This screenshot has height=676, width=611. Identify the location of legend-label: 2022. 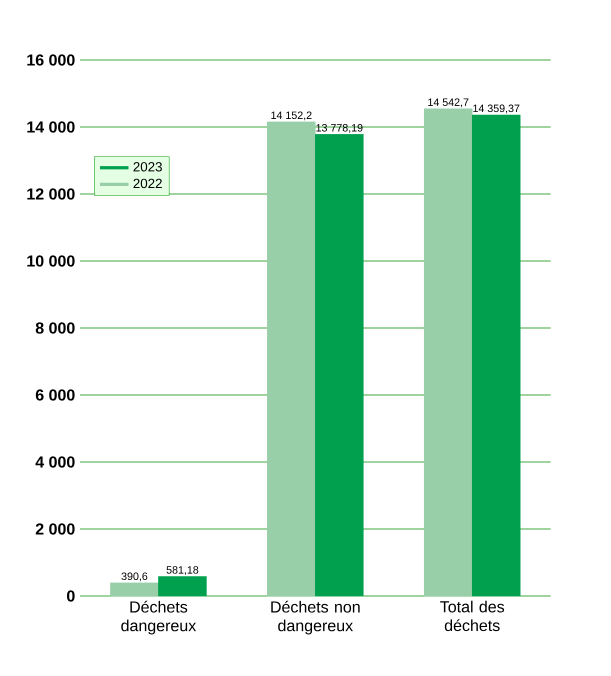
(148, 183).